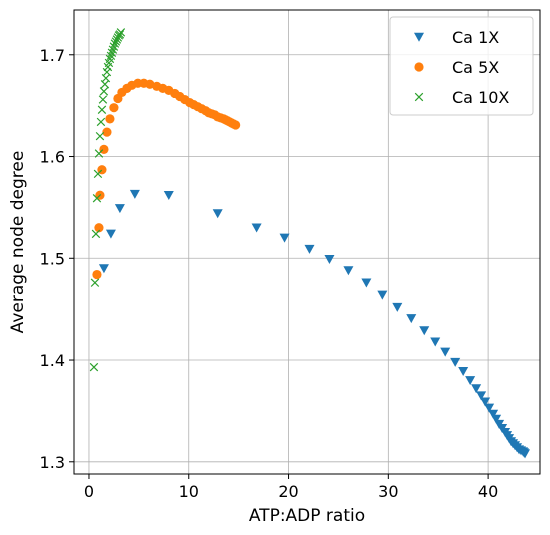  What do you see at coordinates (18, 242) in the screenshot?
I see `y-axis-label: Average node degree` at bounding box center [18, 242].